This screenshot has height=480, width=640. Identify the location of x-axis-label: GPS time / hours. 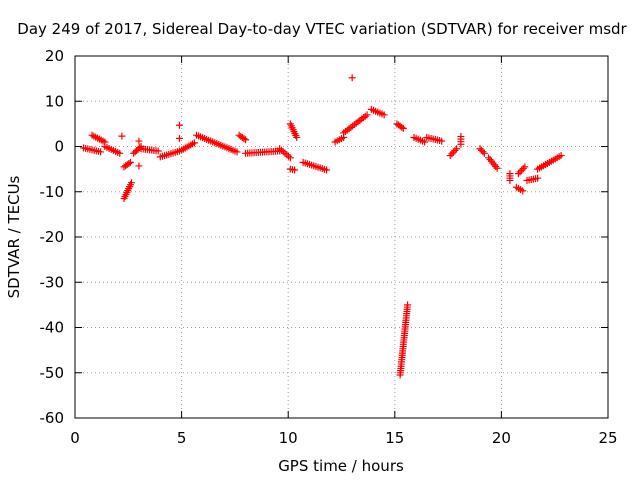
(341, 466).